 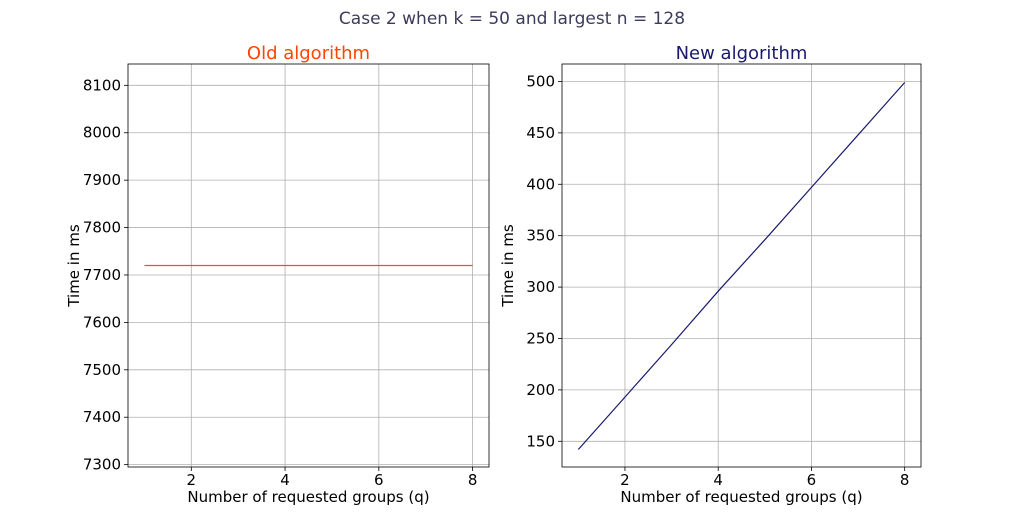 I want to click on y-tick-label: 7900, so click(x=102, y=180).